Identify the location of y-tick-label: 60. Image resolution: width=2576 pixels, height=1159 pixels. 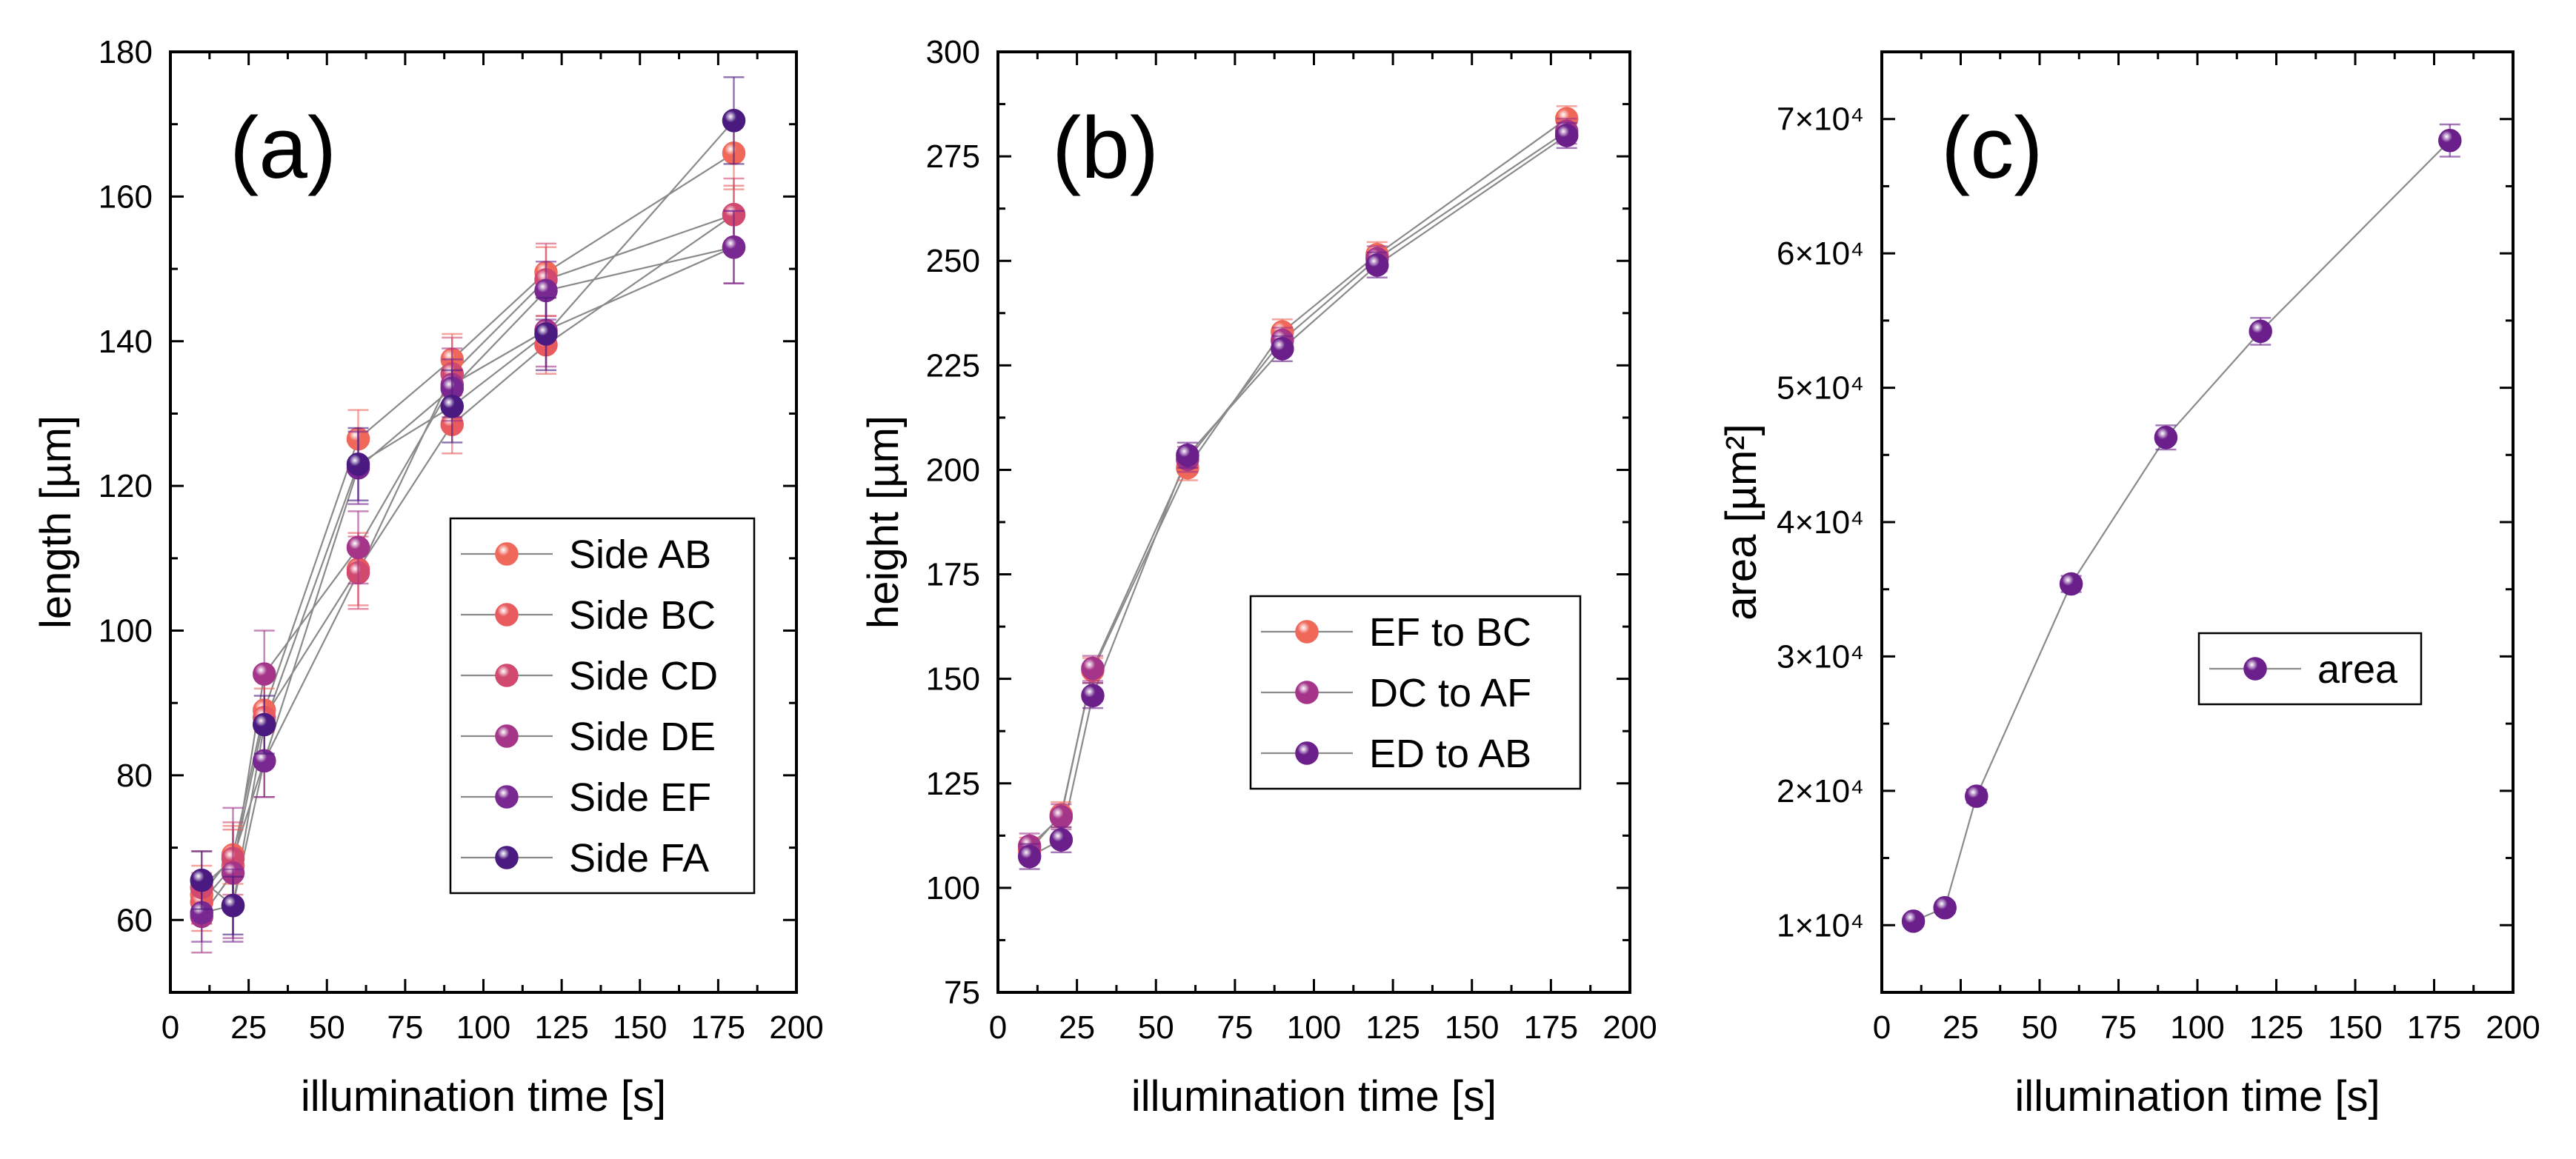
(134, 920).